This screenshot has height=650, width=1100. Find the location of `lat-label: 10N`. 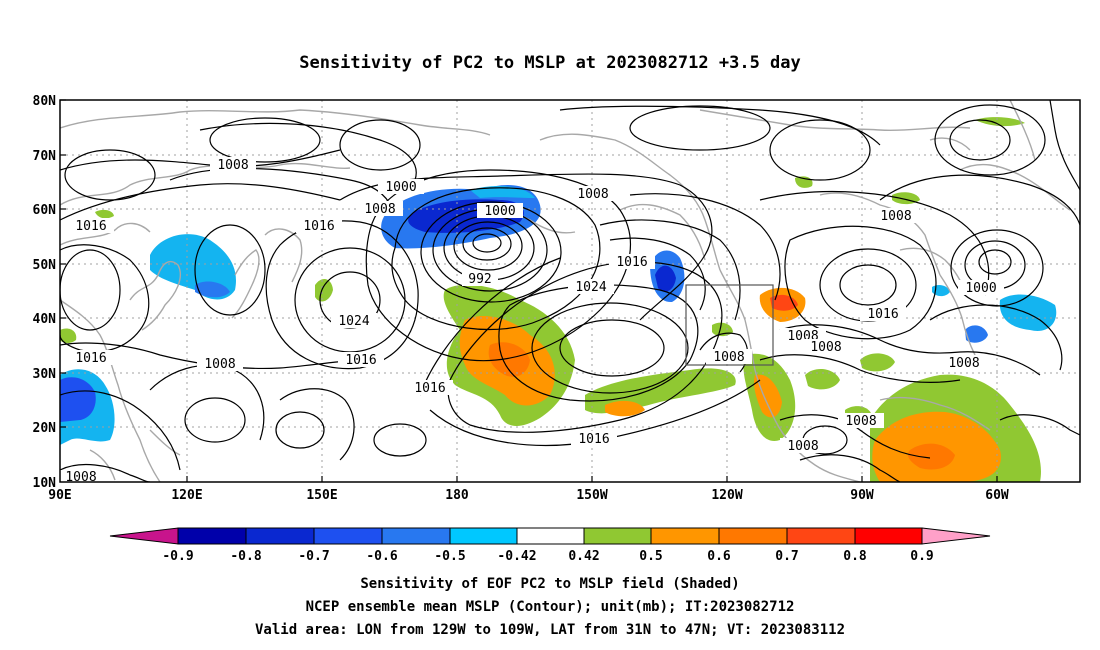

lat-label: 10N is located at coordinates (45, 483).